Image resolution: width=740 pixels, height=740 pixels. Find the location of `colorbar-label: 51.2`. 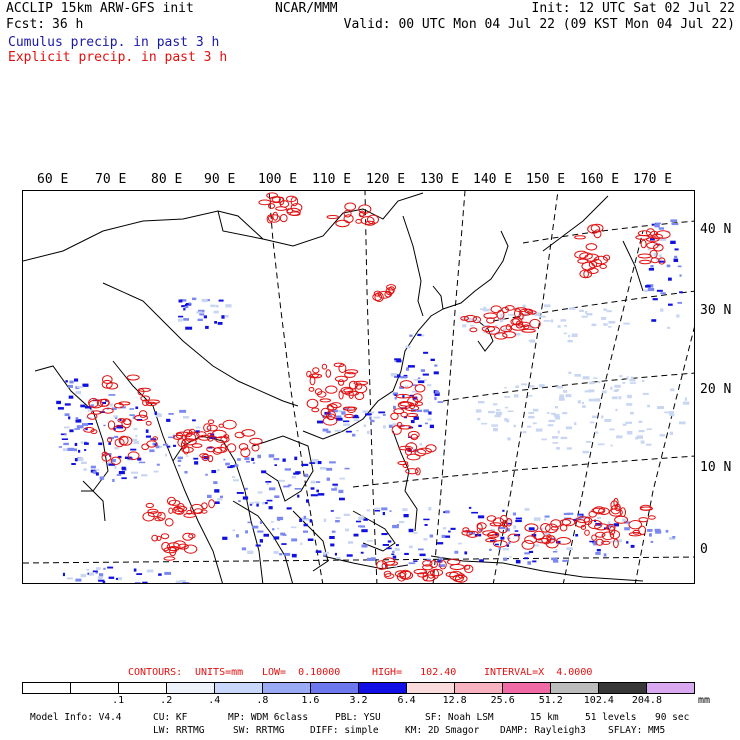

colorbar-label: 51.2 is located at coordinates (550, 700).